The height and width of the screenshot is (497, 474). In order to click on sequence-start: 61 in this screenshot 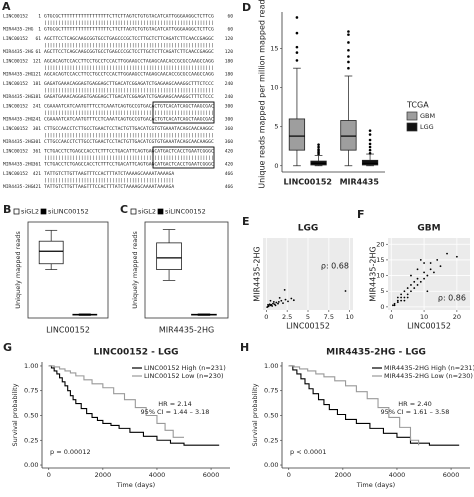, I will do `click(38, 39)`.